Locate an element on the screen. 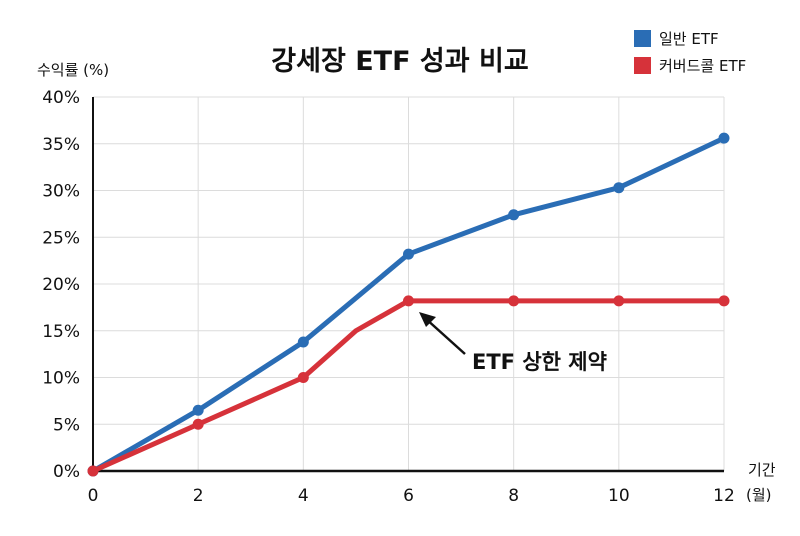 This screenshot has width=800, height=536. x-tick-label: 8 is located at coordinates (513, 496).